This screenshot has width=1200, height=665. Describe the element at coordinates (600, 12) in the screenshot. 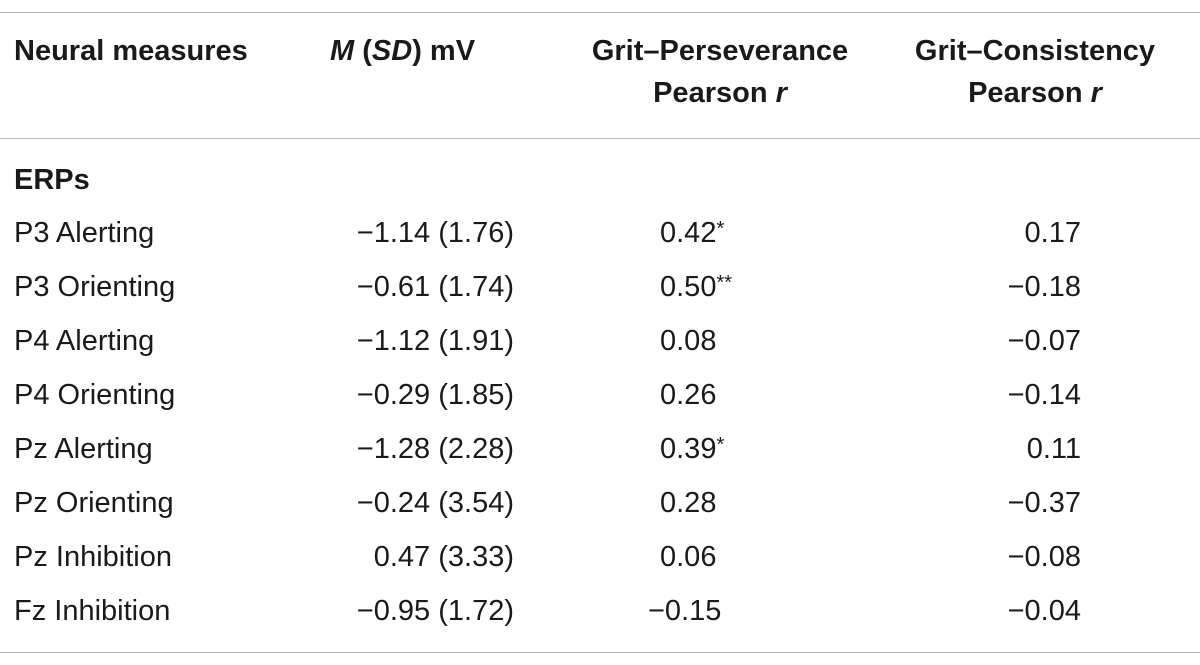

I see `top-rule` at that location.